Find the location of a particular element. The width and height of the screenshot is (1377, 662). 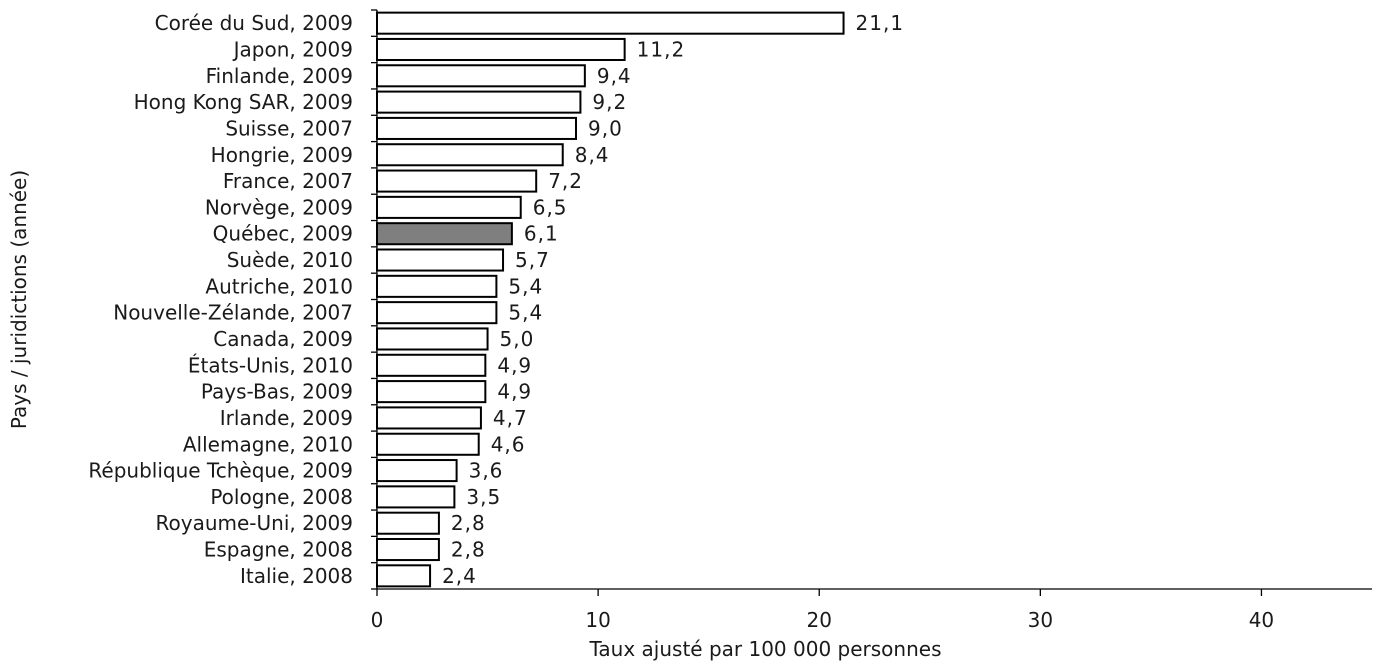

bar-value-label: 6,5 is located at coordinates (550, 207).